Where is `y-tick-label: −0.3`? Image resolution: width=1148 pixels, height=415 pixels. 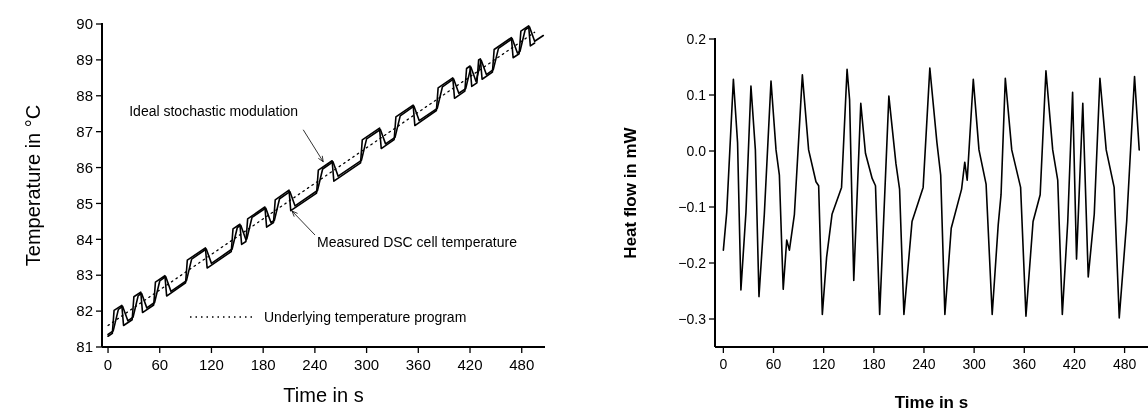
y-tick-label: −0.3 is located at coordinates (692, 318).